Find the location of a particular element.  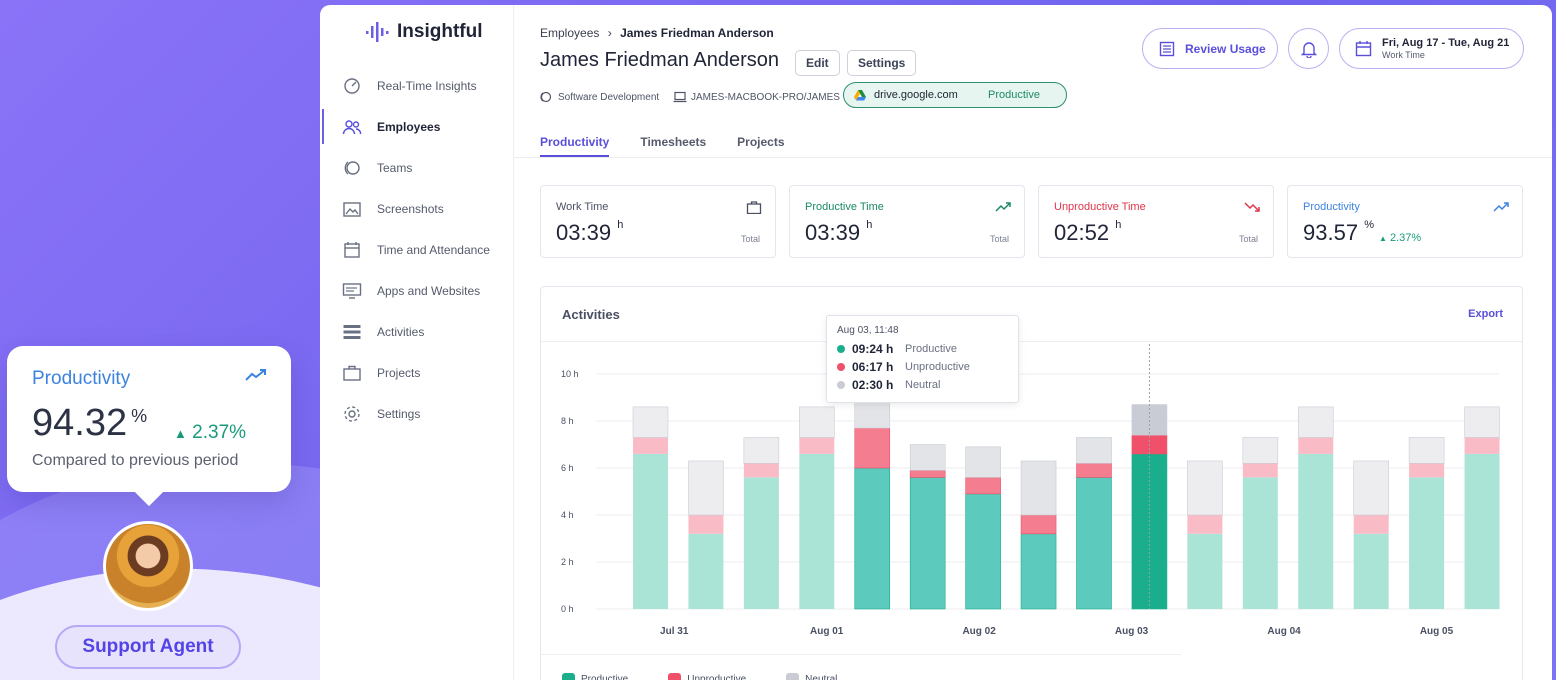

promo-card-title: Productivity is located at coordinates (81, 378).